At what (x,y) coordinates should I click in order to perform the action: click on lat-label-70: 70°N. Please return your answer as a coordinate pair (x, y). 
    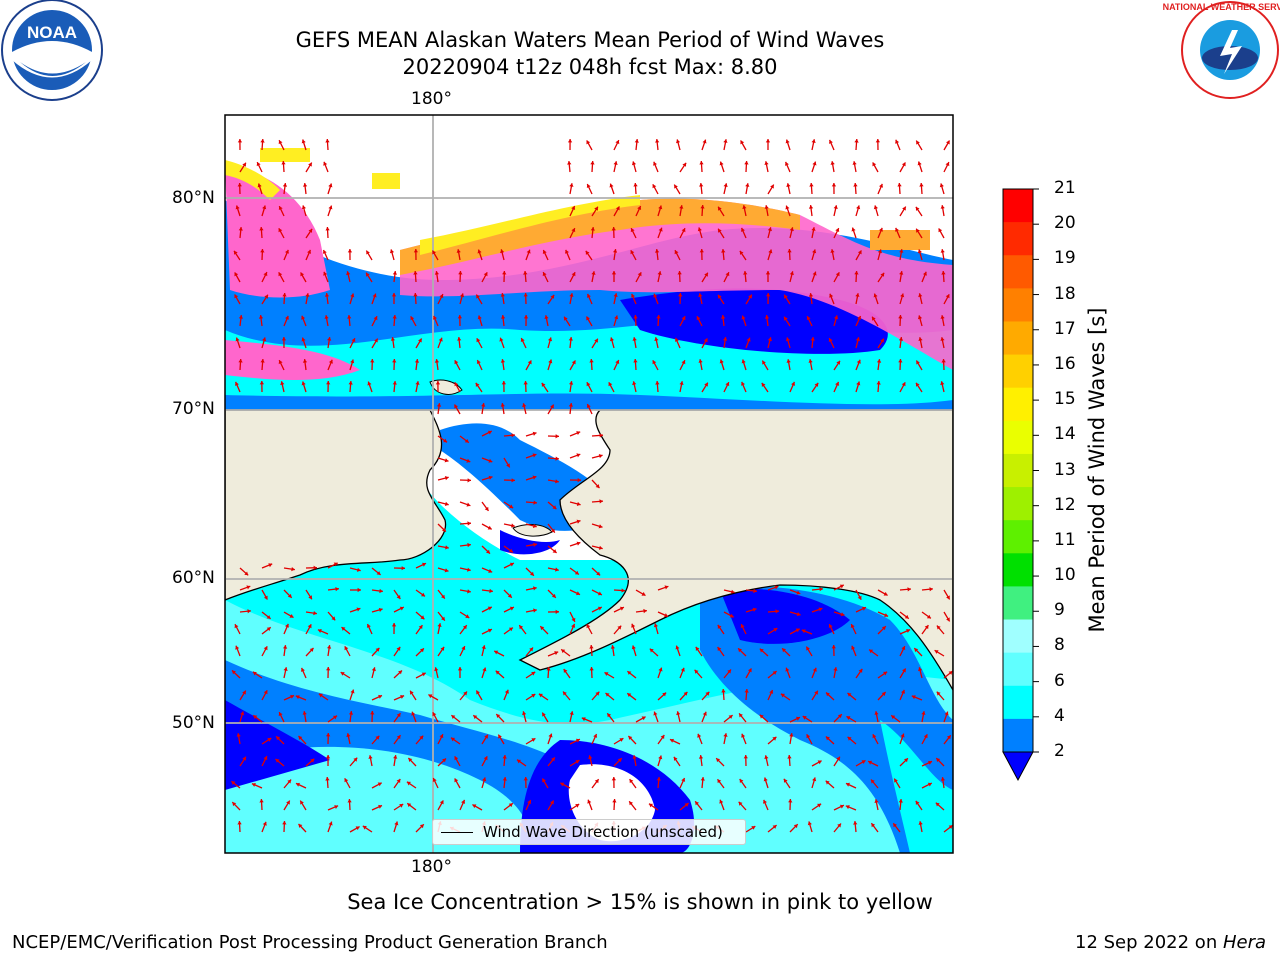
    Looking at the image, I should click on (193, 409).